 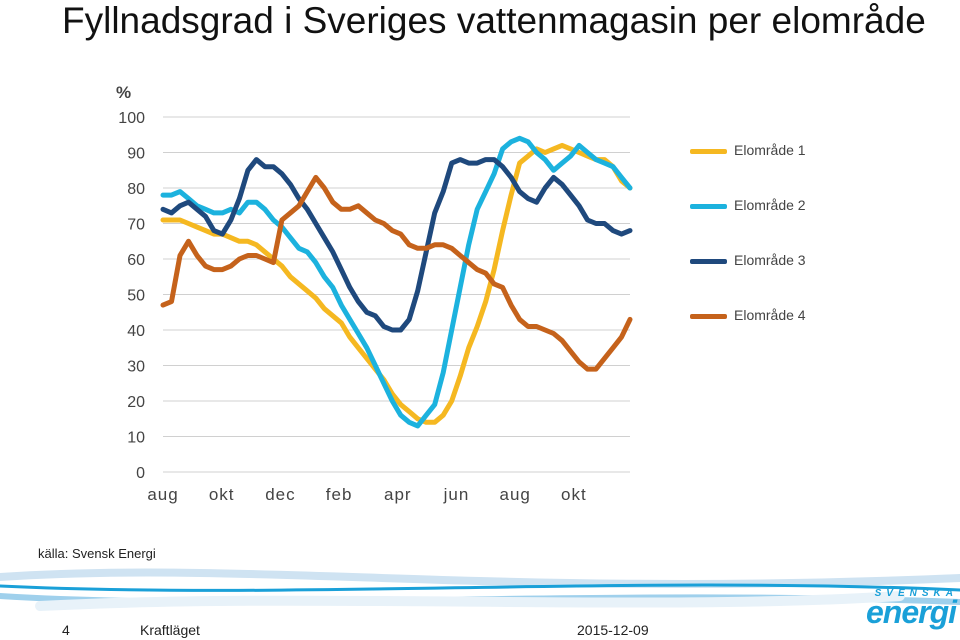 I want to click on y-tick-label-40: 40, so click(x=136, y=331).